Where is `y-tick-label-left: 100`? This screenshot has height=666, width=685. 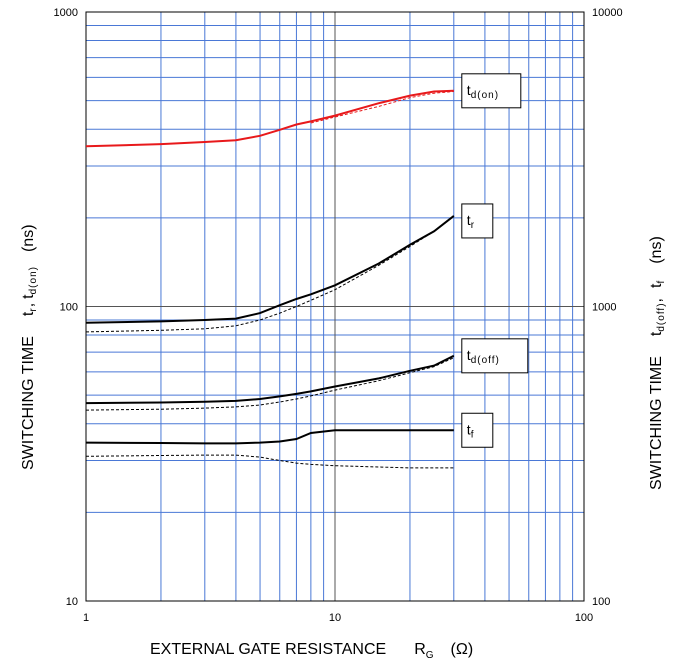 y-tick-label-left: 100 is located at coordinates (69, 308).